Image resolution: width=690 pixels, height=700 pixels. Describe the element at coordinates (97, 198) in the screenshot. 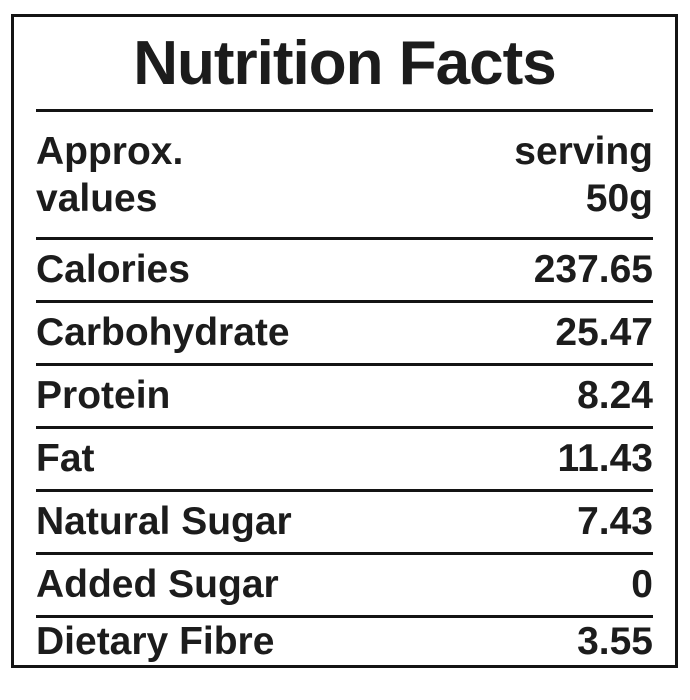

I see `serving-left-line2: values` at that location.